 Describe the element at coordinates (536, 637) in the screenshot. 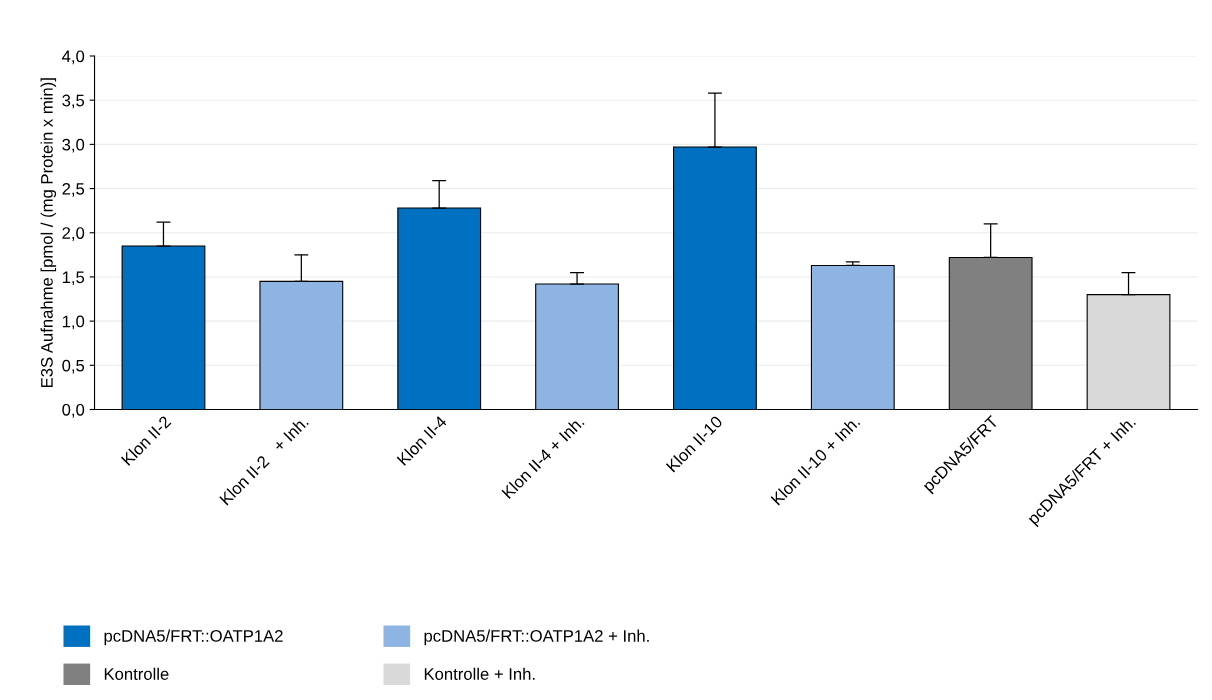

I see `legend-label: pcDNA5/FRT::OATP1A2 + Inh.` at that location.